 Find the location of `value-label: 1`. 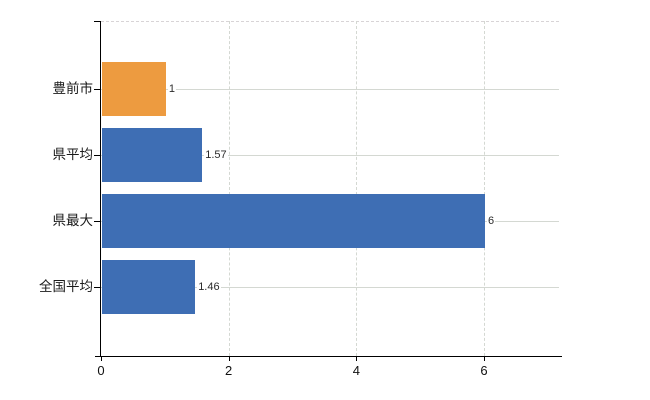

value-label: 1 is located at coordinates (171, 89).